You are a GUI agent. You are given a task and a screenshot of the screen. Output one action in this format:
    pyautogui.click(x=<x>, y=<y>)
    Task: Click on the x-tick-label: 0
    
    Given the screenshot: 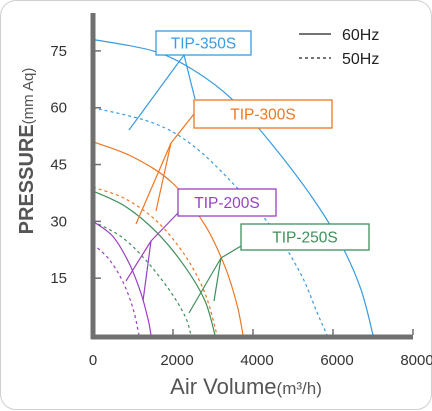 What is the action you would take?
    pyautogui.click(x=93, y=360)
    